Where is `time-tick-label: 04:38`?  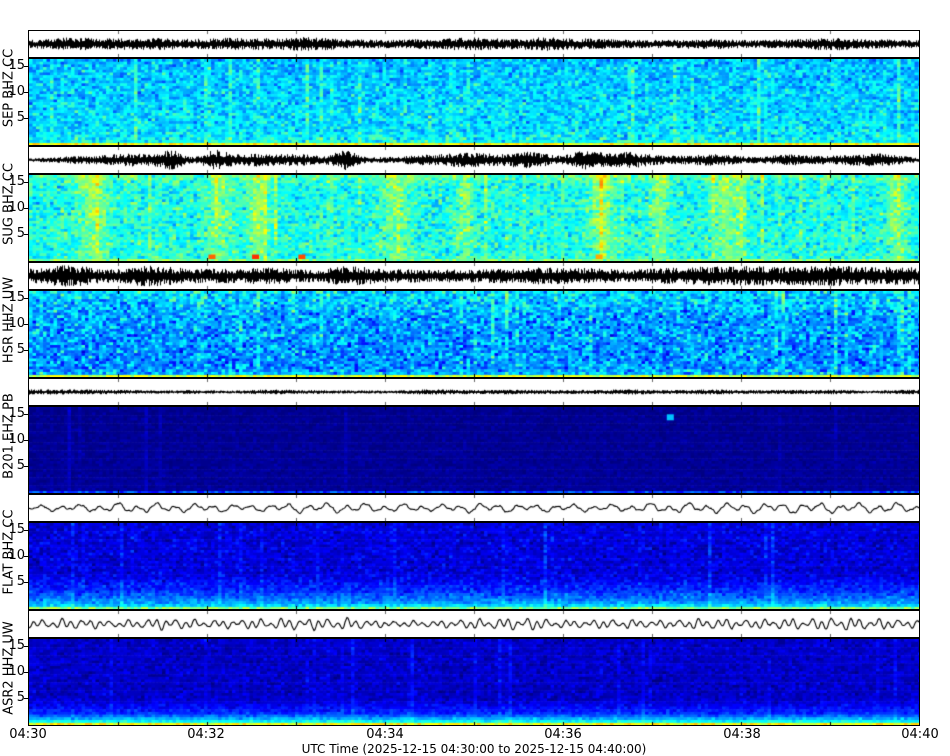 time-tick-label: 04:38 is located at coordinates (742, 734).